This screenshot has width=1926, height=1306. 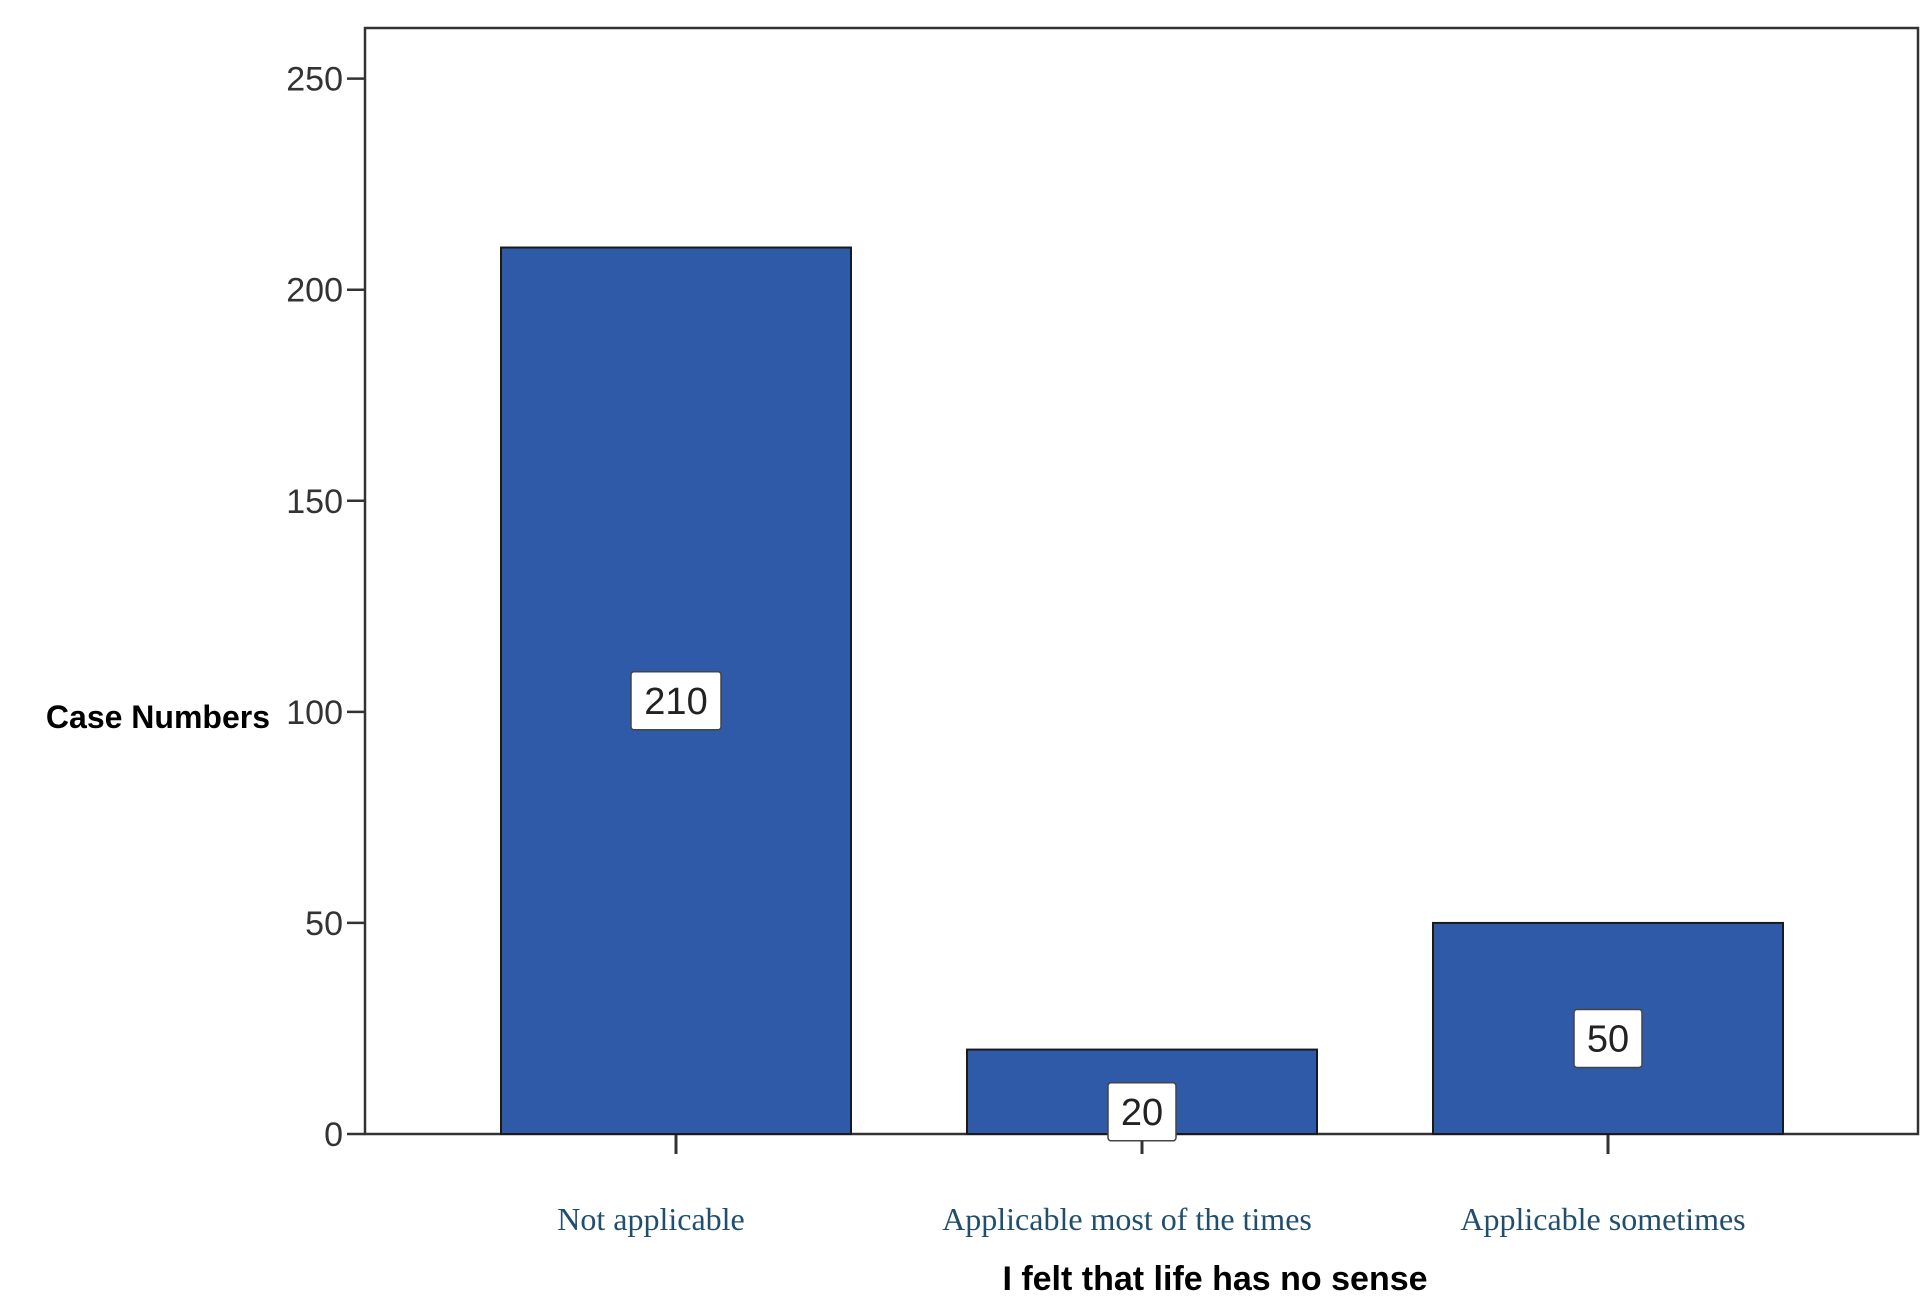 I want to click on y-tick-label: 100, so click(x=314, y=713).